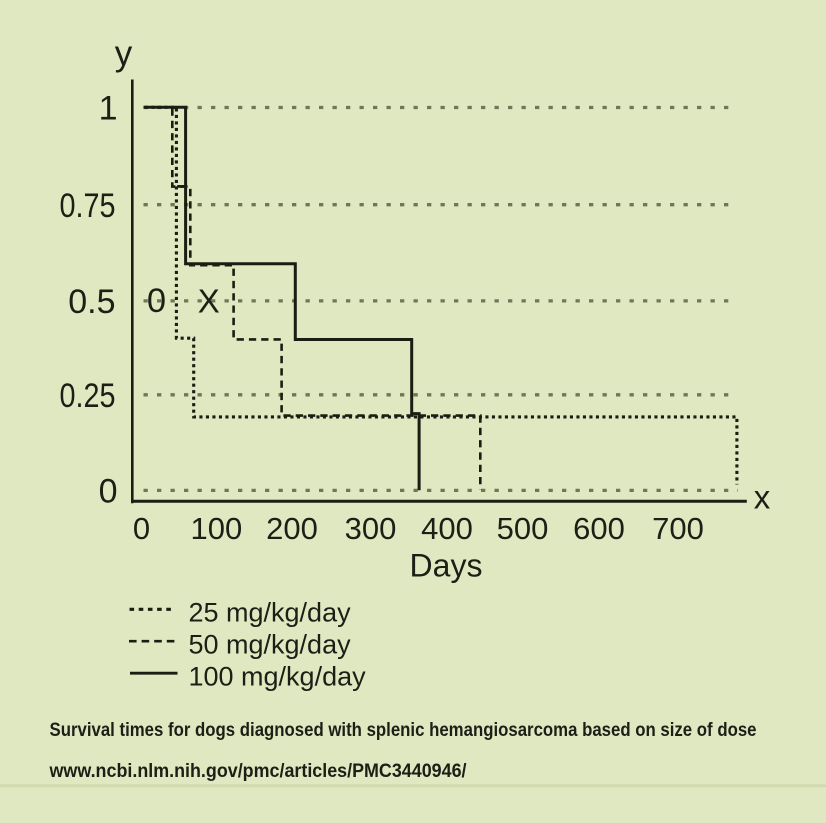 The height and width of the screenshot is (823, 826). Describe the element at coordinates (523, 528) in the screenshot. I see `svg-text: 500` at that location.